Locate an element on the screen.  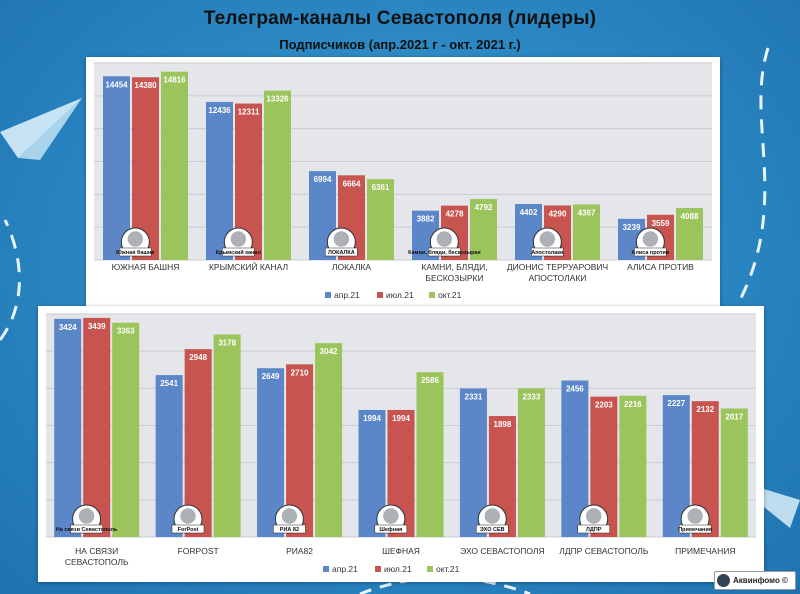
avatar-caption: ЭХО СЕВ is located at coordinates (492, 530).